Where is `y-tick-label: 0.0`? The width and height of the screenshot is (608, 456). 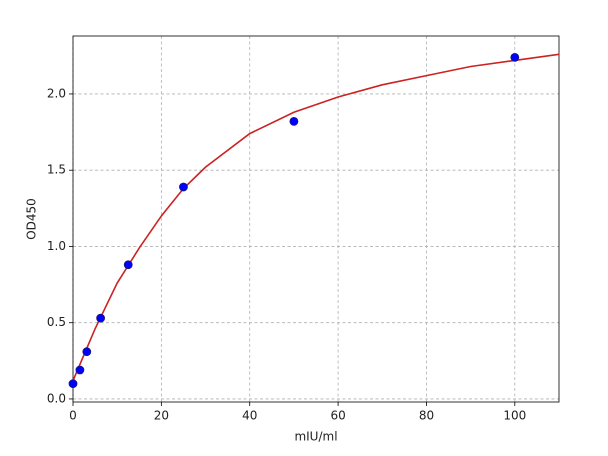 y-tick-label: 0.0 is located at coordinates (56, 398).